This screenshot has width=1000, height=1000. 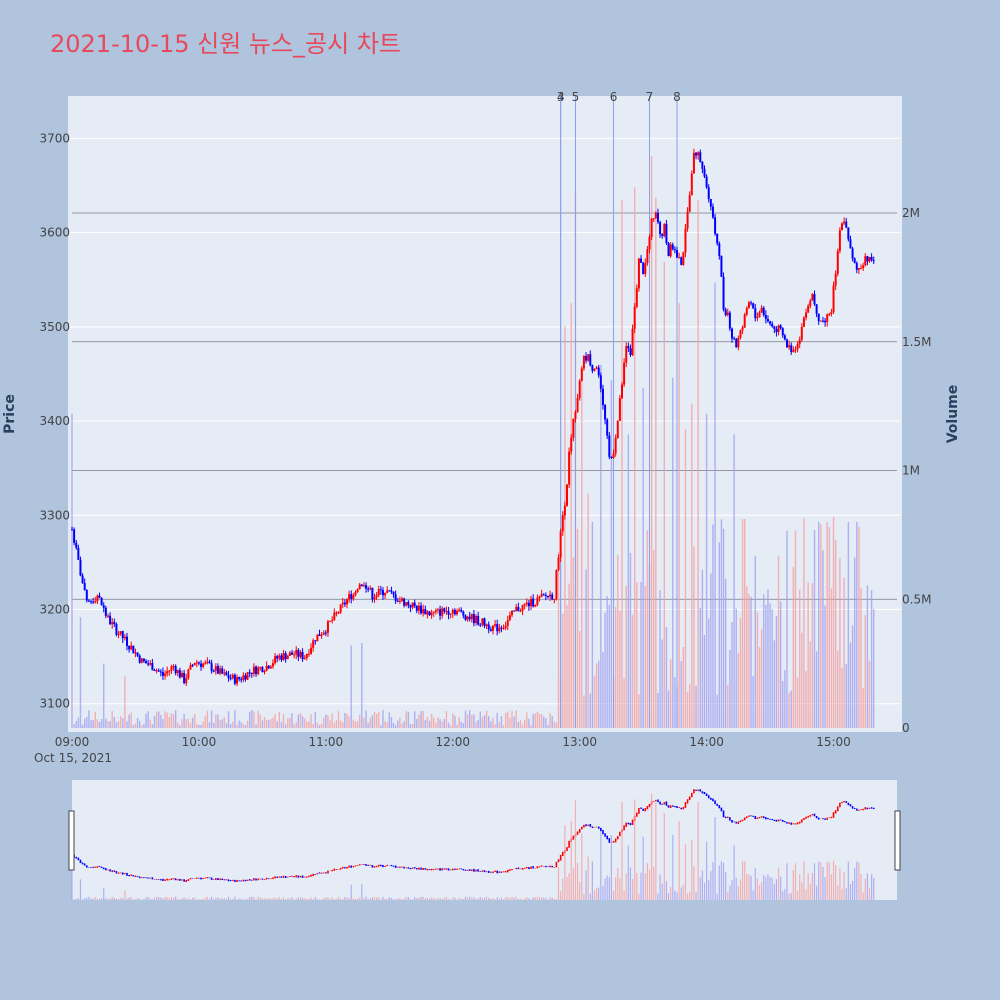 What do you see at coordinates (71, 840) in the screenshot?
I see `navigator-handle-left` at bounding box center [71, 840].